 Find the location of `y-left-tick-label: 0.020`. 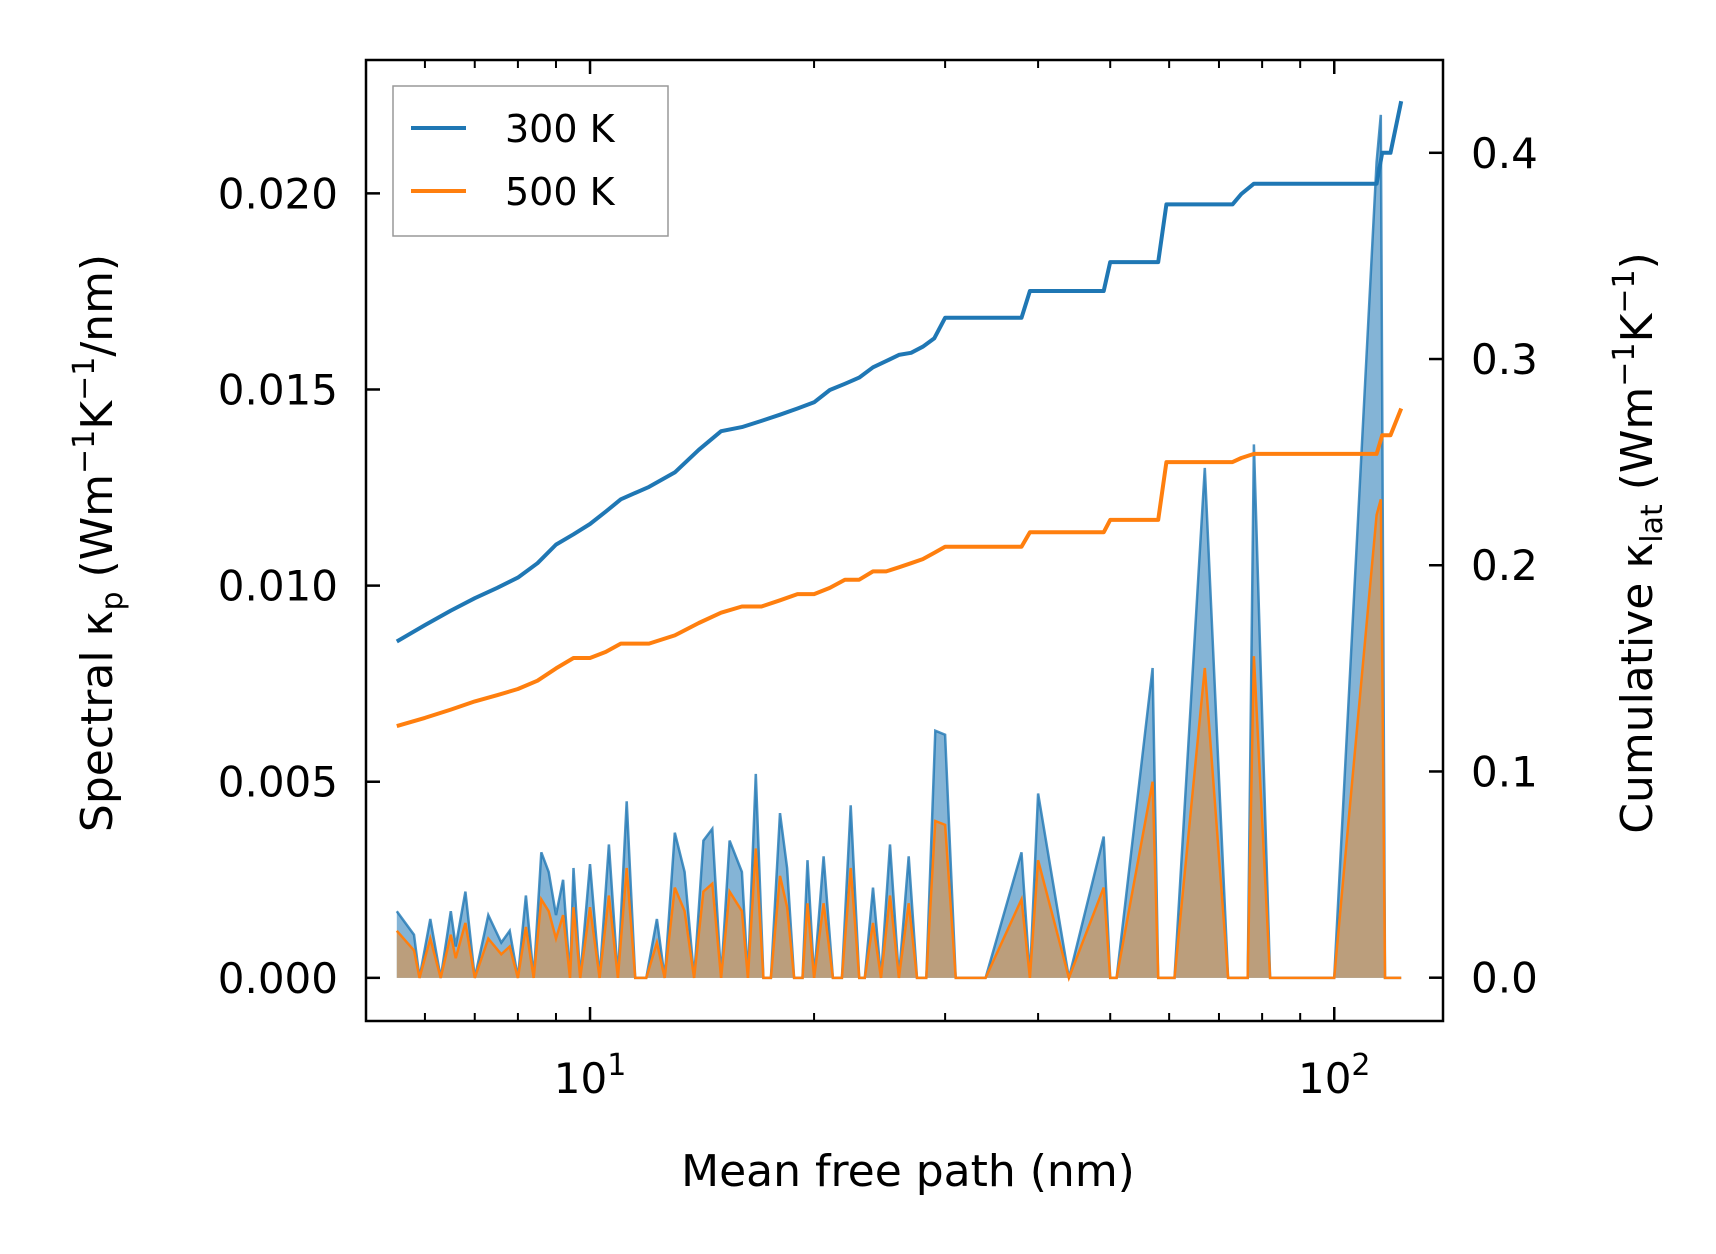

y-left-tick-label: 0.020 is located at coordinates (278, 193).